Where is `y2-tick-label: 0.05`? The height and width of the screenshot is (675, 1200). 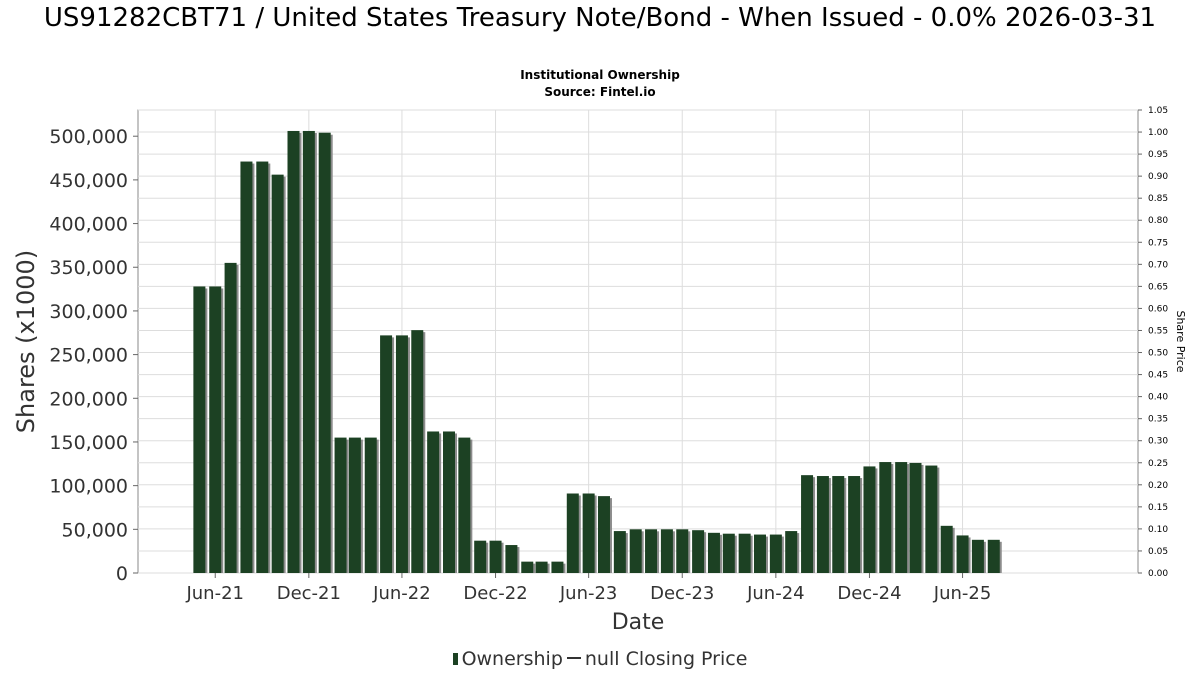 y2-tick-label: 0.05 is located at coordinates (1158, 552).